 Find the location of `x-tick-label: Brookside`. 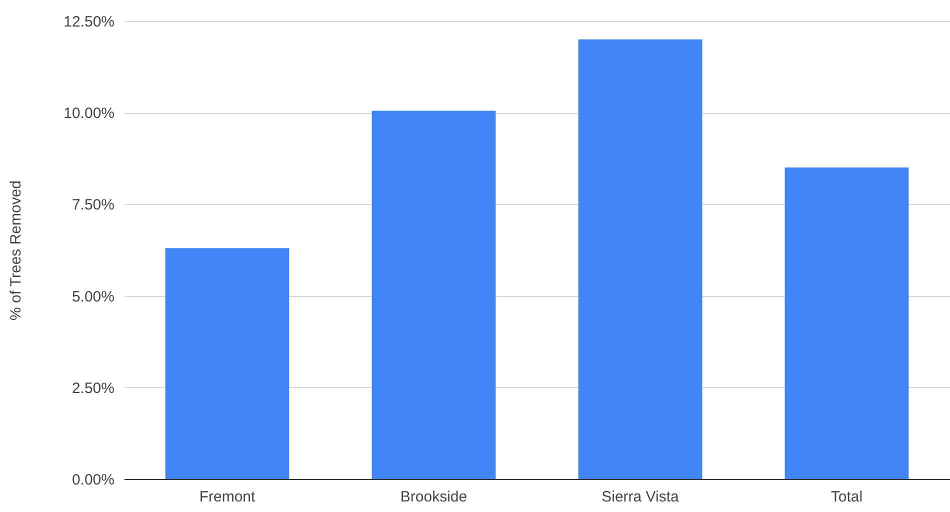

x-tick-label: Brookside is located at coordinates (434, 497).